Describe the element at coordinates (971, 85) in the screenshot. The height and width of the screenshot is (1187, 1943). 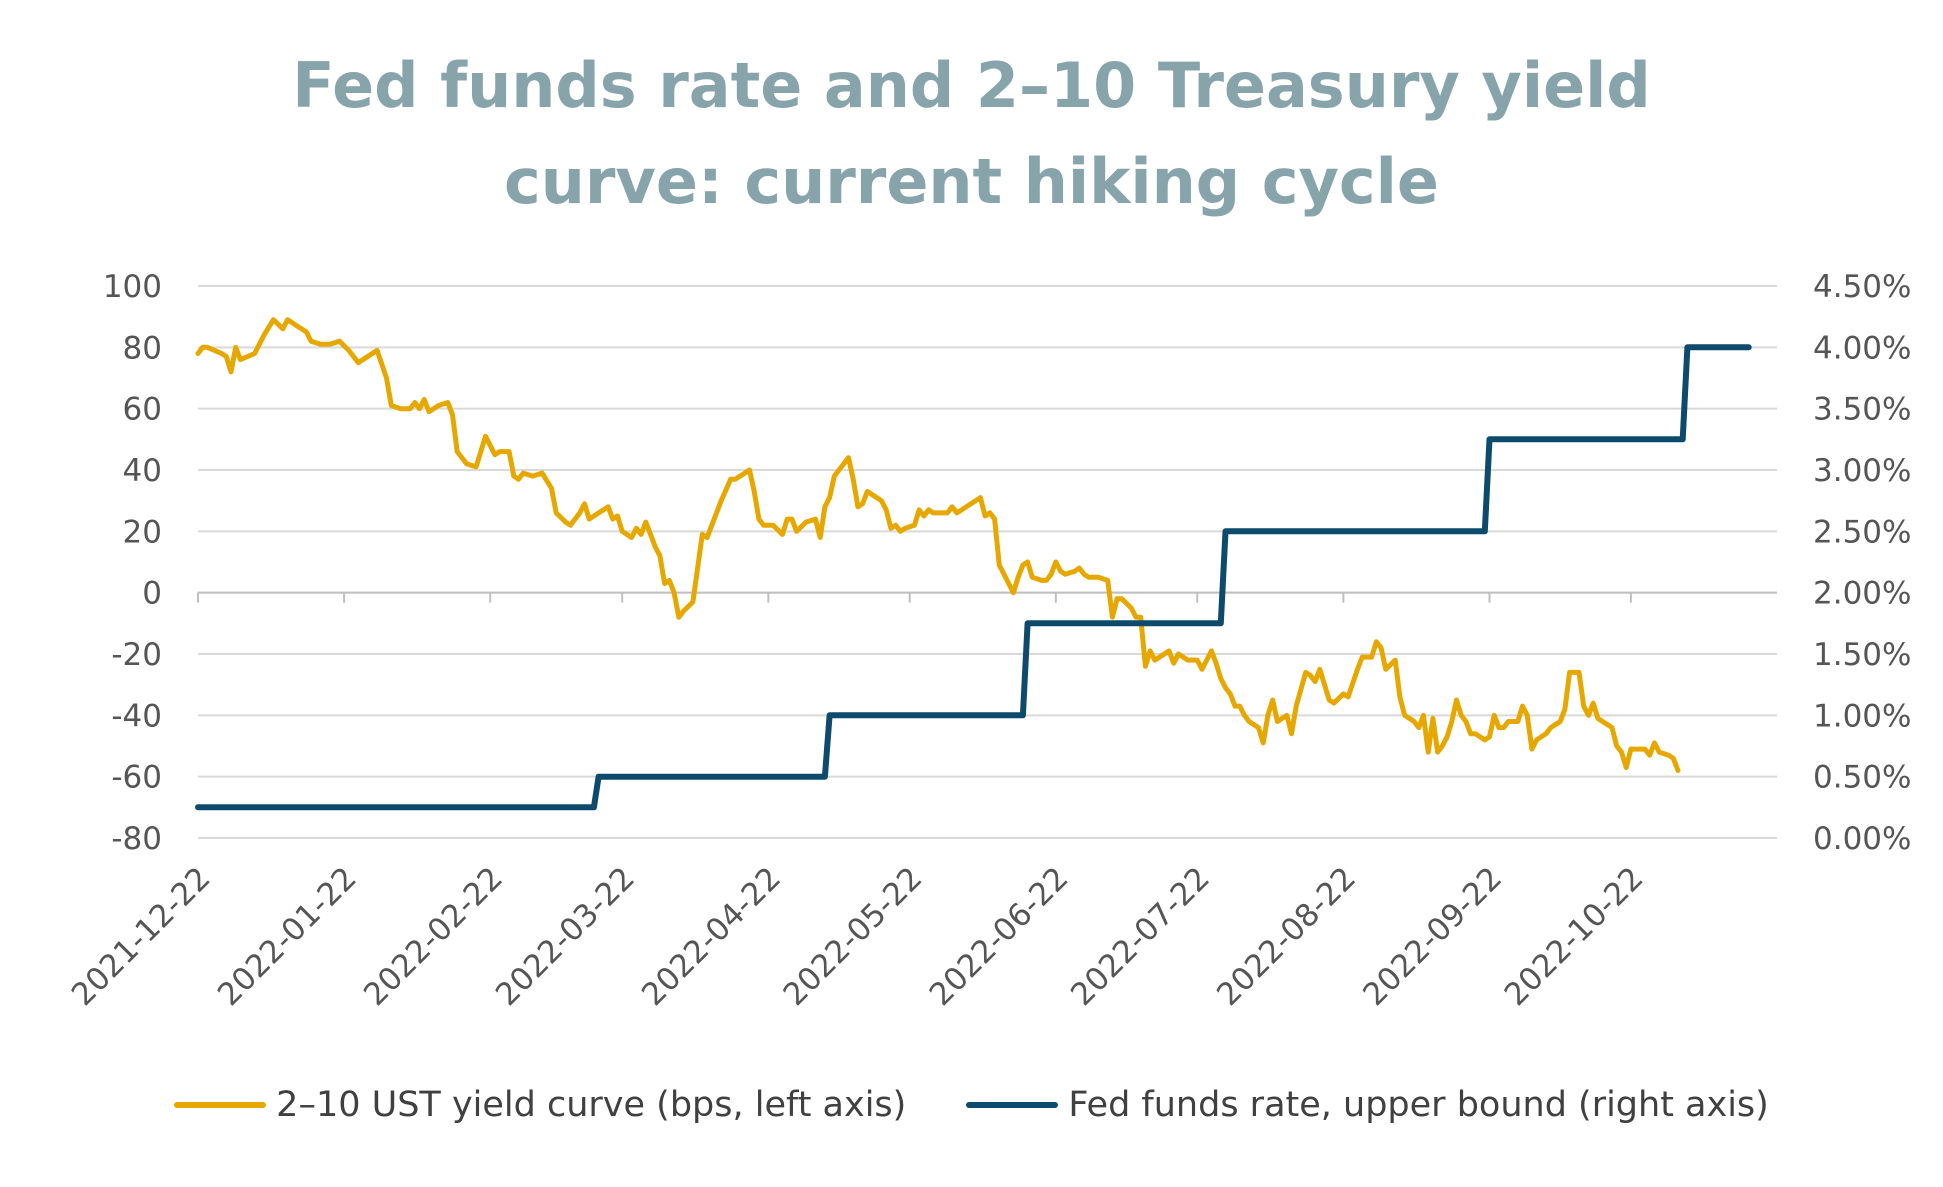
I see `chart-title-line-1: Fed funds rate and 2–10 Treasury yield` at that location.